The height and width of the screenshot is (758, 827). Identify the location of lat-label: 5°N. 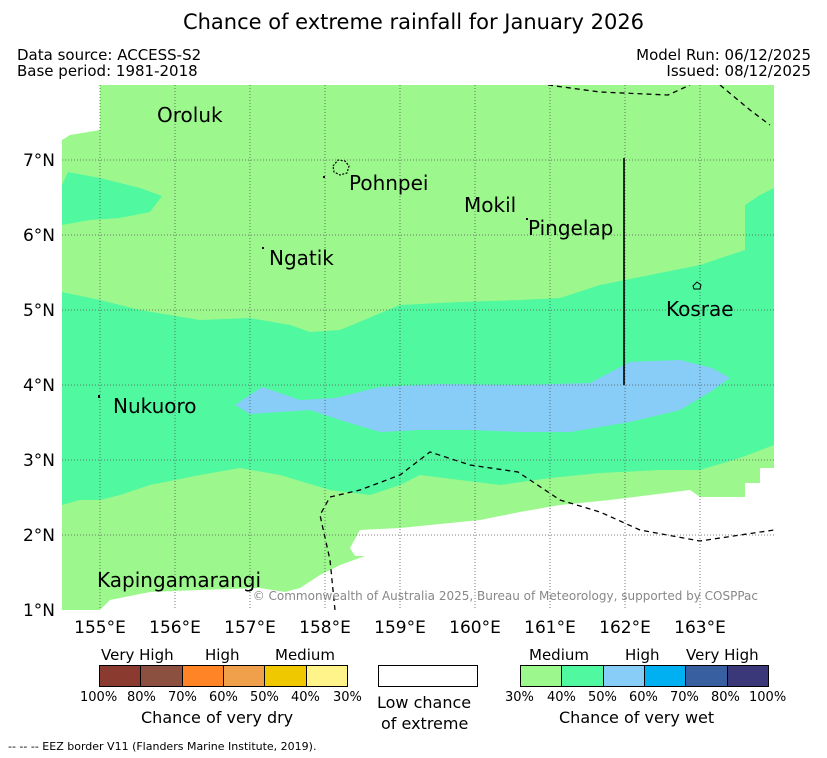
(39, 311).